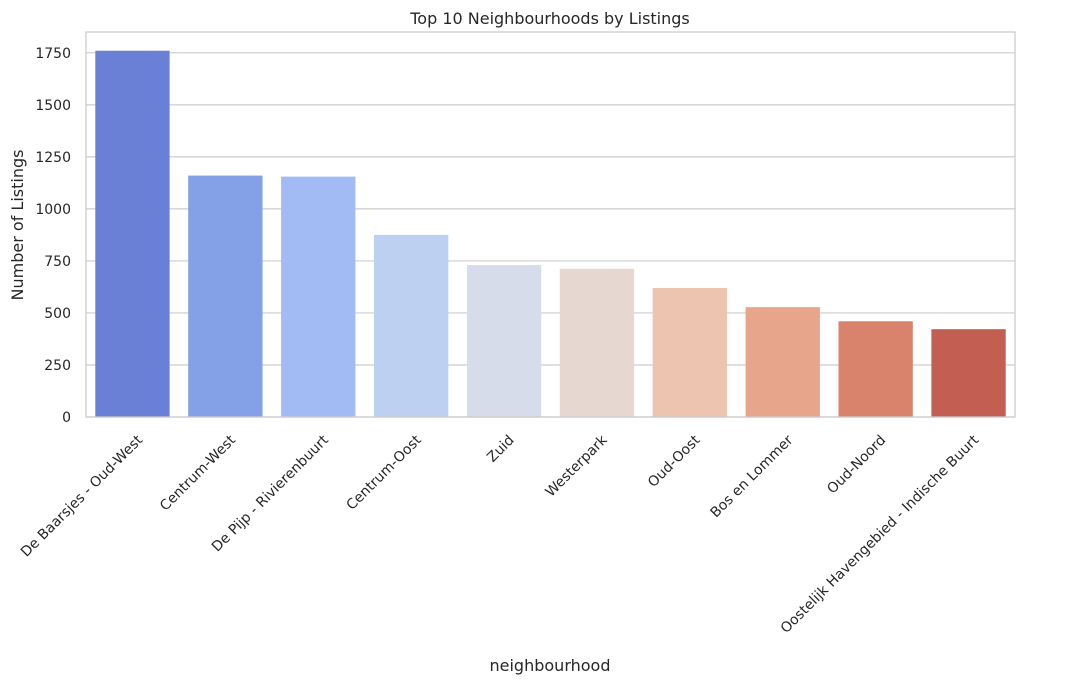  I want to click on x-axis-label: neighbourhood, so click(550, 665).